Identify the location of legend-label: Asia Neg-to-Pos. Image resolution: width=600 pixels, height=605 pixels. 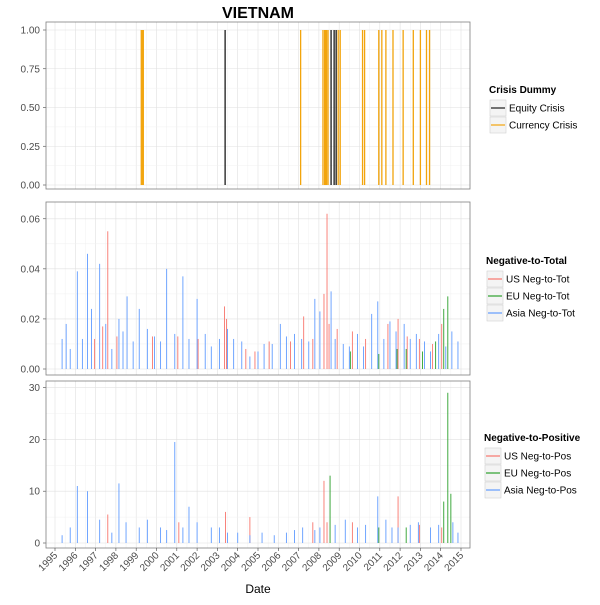
(540, 491).